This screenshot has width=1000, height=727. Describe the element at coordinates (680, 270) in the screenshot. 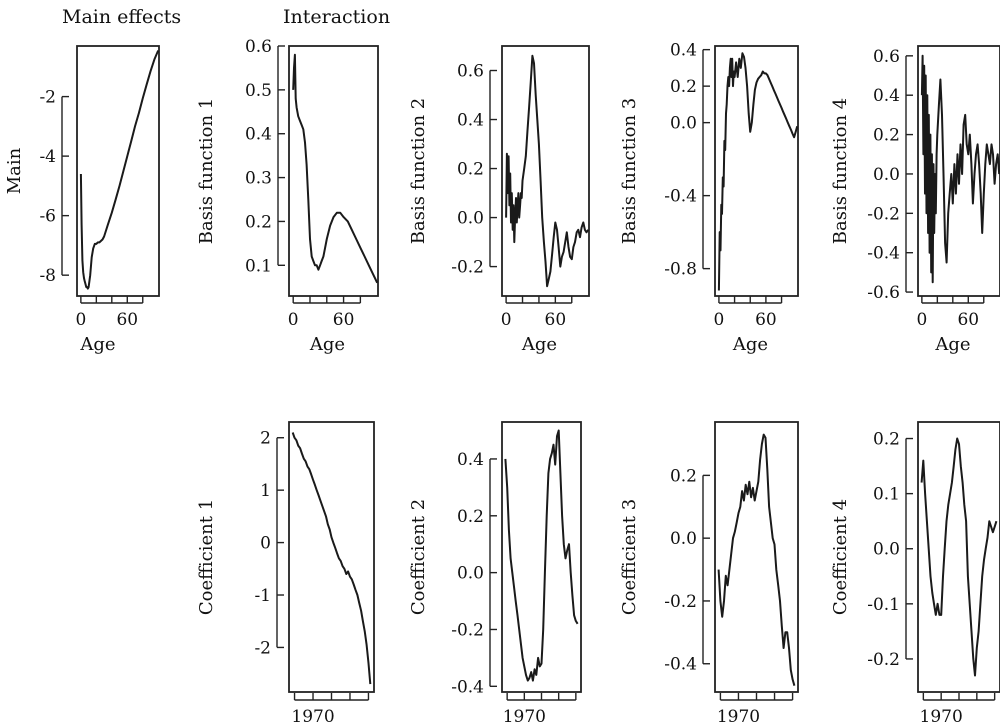

I see `bf3-y-tick-label: -0.8` at that location.